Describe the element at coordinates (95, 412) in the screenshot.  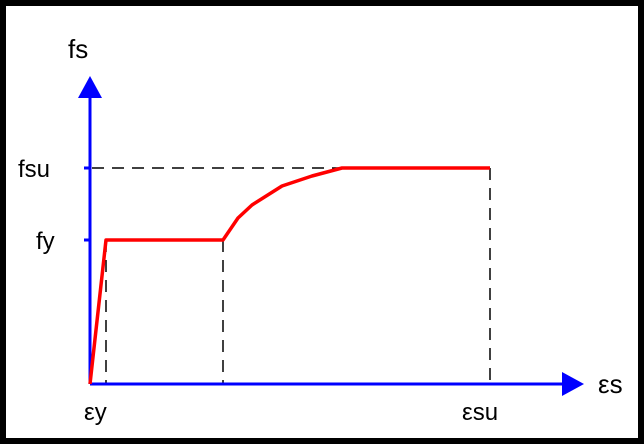
I see `ey-label: εy` at that location.